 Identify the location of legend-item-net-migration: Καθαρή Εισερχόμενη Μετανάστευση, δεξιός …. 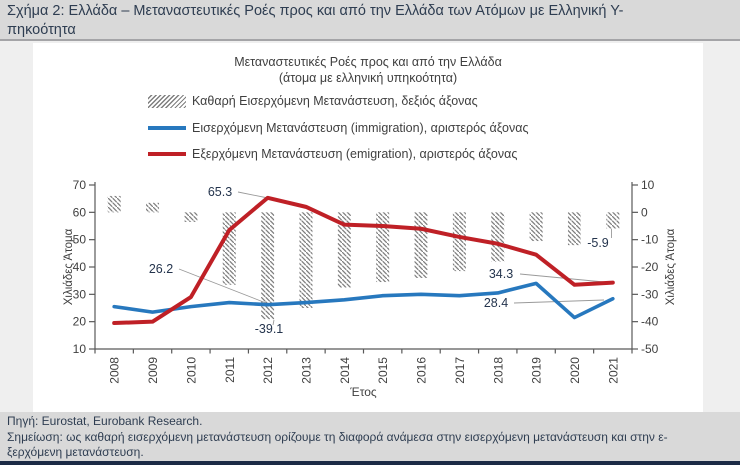
(338, 101).